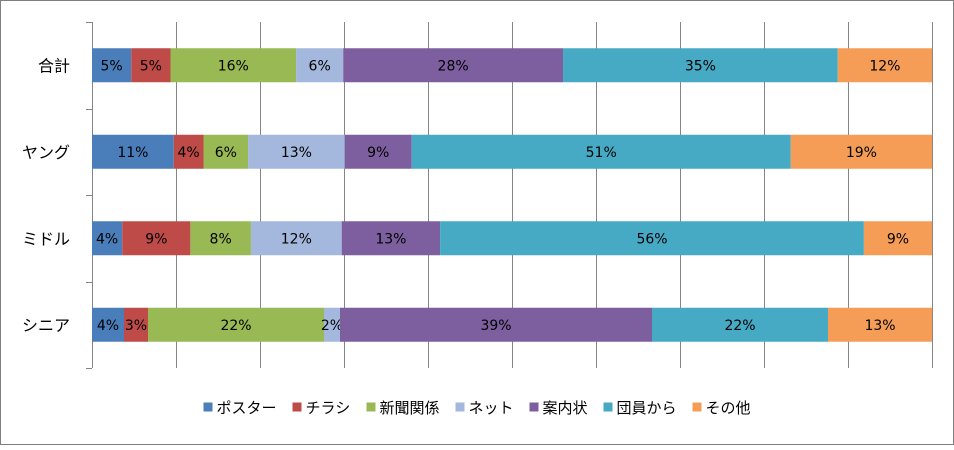  I want to click on data-label: 2%, so click(332, 326).